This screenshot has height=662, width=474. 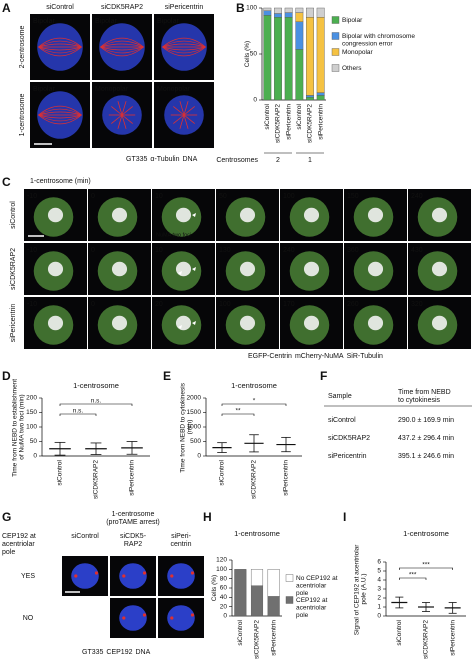 I want to click on panel-title: 1-centrosome, so click(x=133, y=514).